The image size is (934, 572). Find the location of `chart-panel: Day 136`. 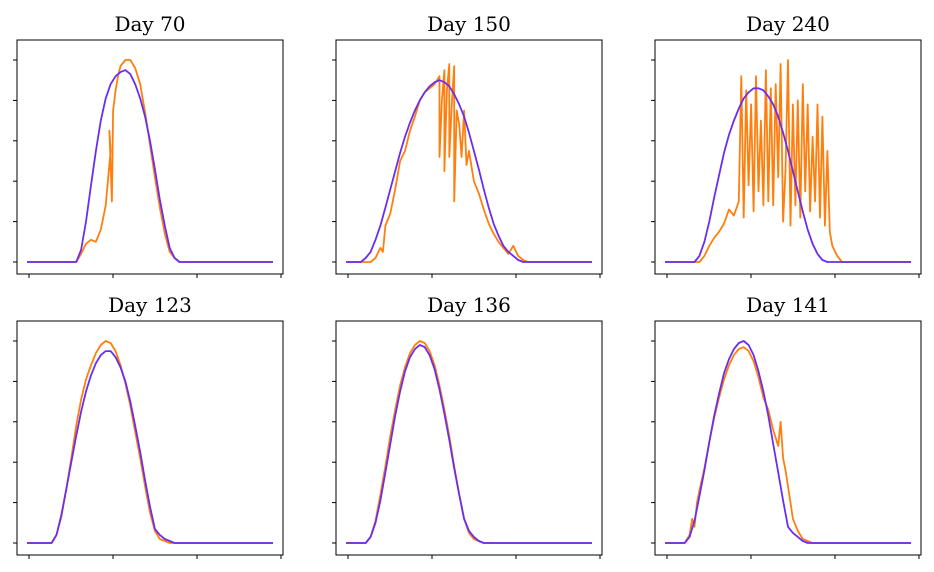

chart-panel: Day 136 is located at coordinates (467, 426).